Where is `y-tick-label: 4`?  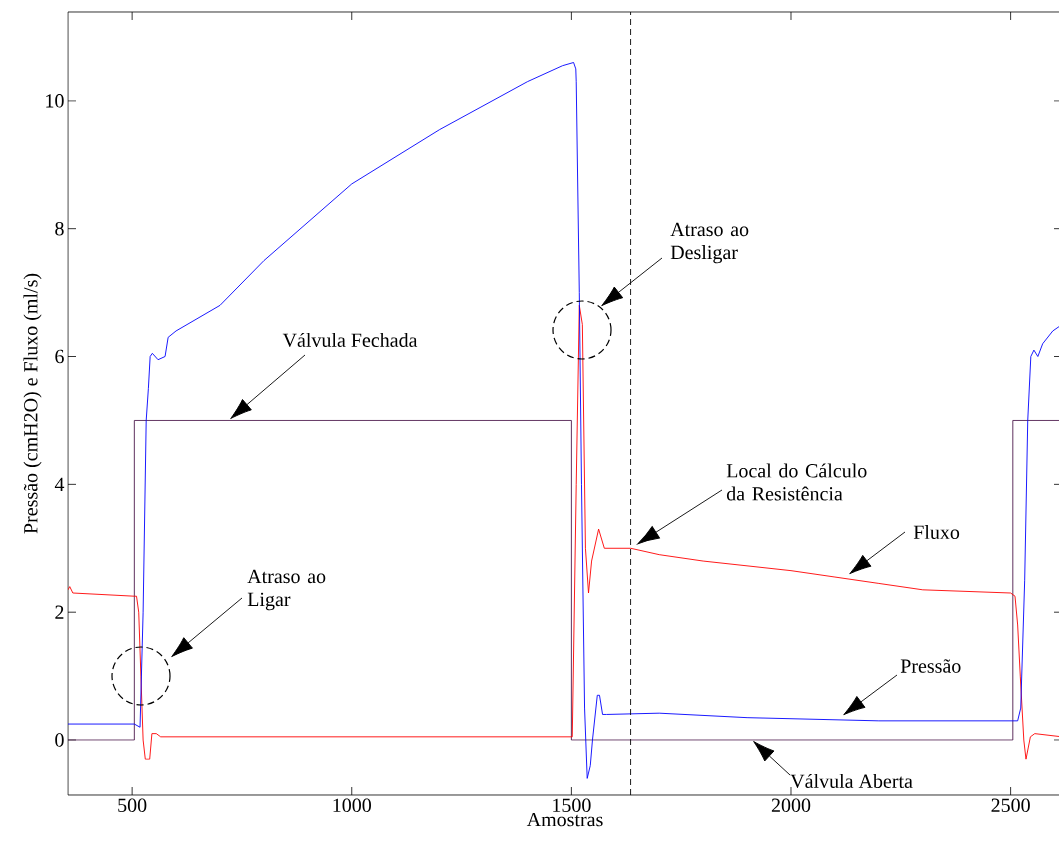
y-tick-label: 4 is located at coordinates (59, 484).